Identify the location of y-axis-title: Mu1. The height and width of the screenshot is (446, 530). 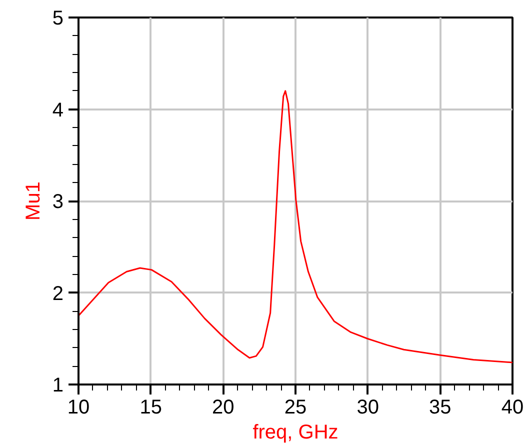
(33, 201).